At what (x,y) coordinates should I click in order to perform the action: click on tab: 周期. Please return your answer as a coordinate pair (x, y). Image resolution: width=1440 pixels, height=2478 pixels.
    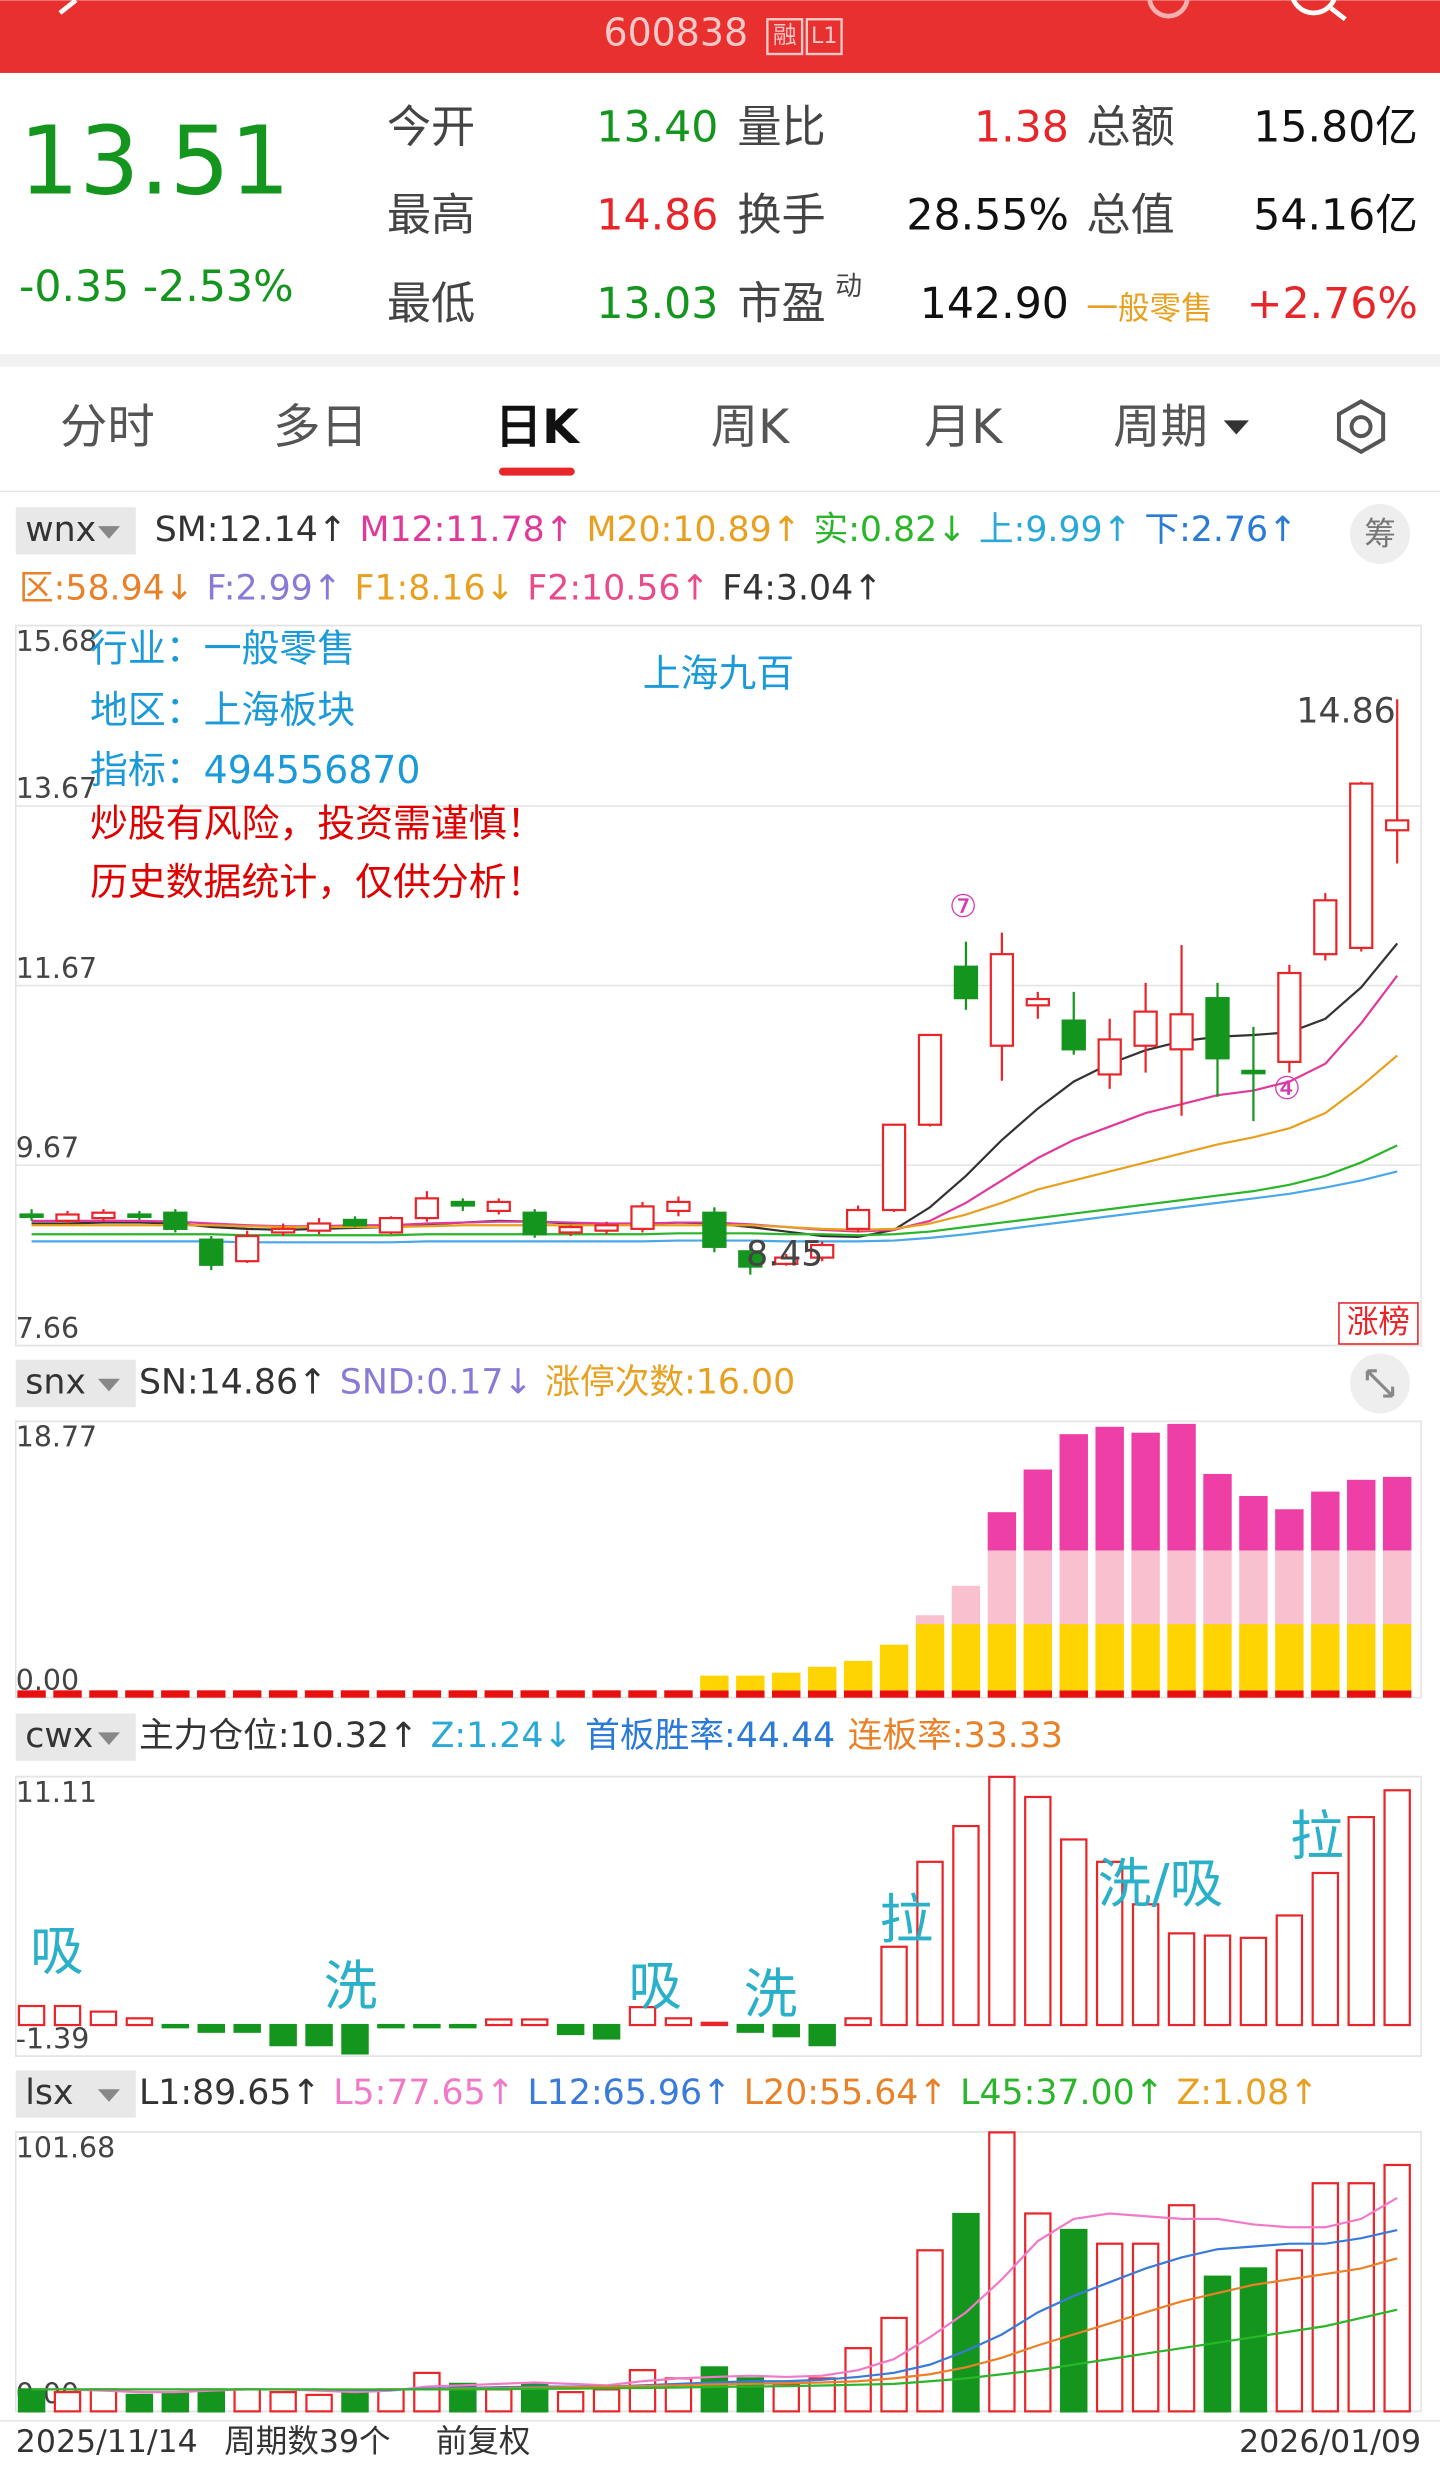
    Looking at the image, I should click on (1160, 427).